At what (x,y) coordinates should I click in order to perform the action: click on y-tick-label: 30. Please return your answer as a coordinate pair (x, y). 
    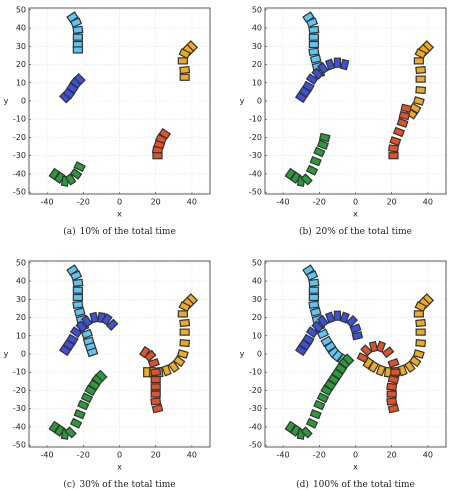
    Looking at the image, I should click on (257, 46).